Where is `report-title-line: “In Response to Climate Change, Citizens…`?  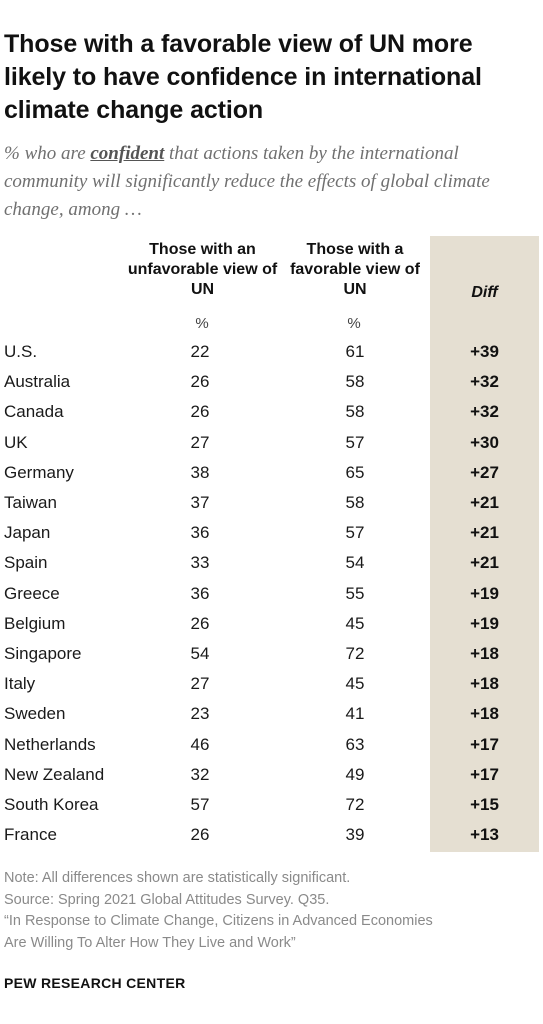 report-title-line: “In Response to Climate Change, Citizens… is located at coordinates (218, 921).